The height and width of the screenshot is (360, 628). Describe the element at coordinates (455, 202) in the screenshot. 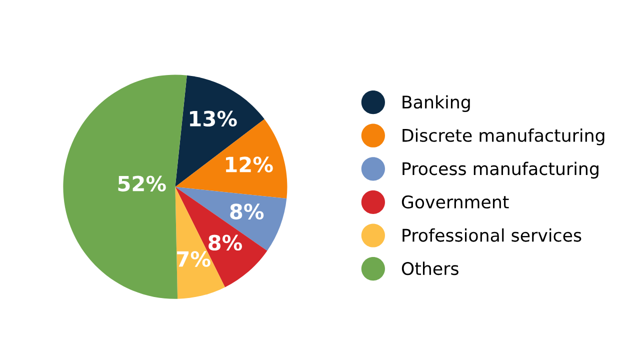

I see `legend-label: Government` at that location.